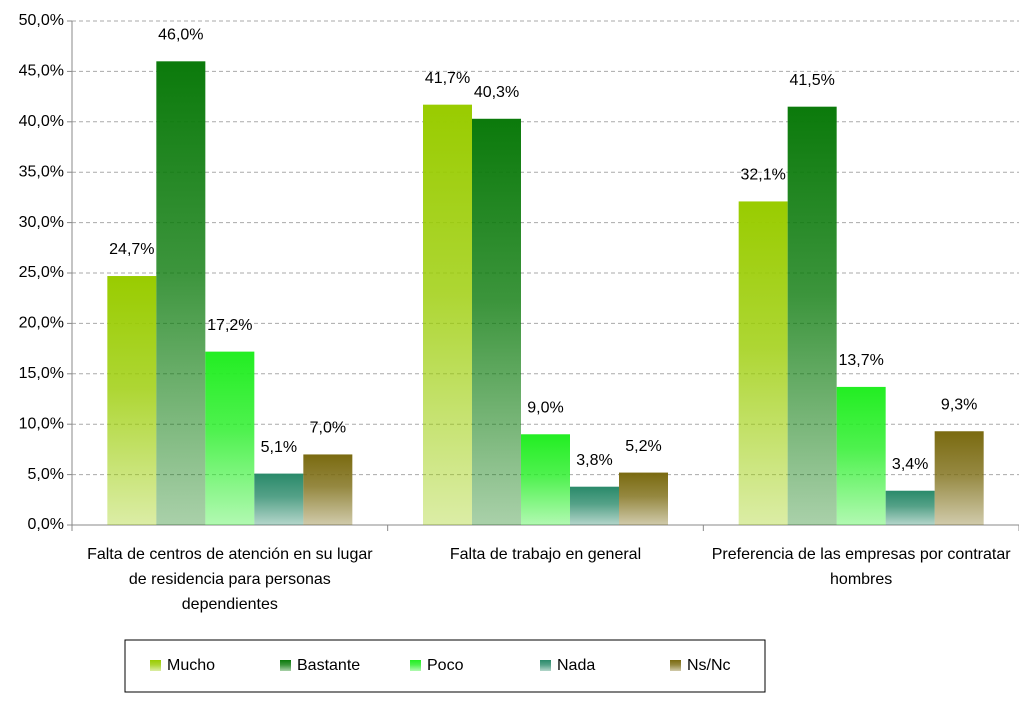 Image resolution: width=1019 pixels, height=725 pixels. What do you see at coordinates (910, 464) in the screenshot?
I see `value-label: 3,4%` at bounding box center [910, 464].